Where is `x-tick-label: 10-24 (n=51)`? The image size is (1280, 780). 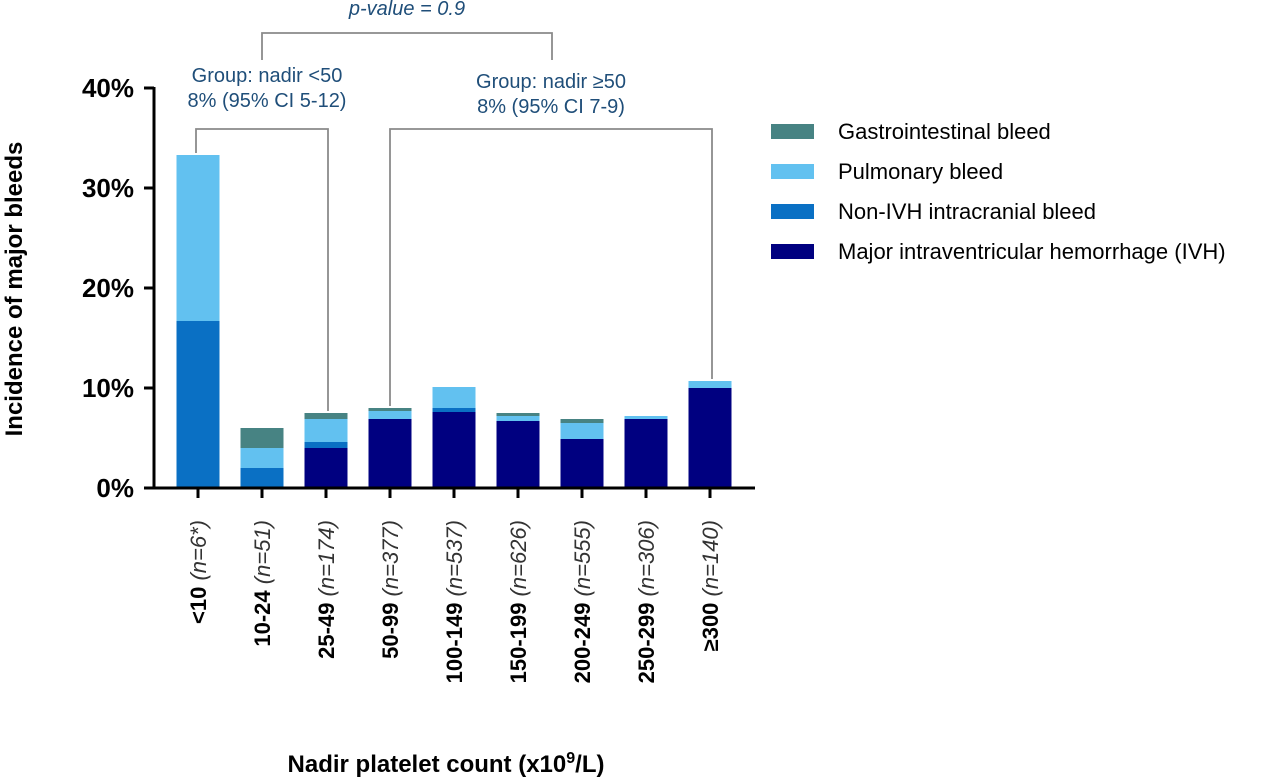 x-tick-label: 10-24 (n=51) is located at coordinates (262, 583).